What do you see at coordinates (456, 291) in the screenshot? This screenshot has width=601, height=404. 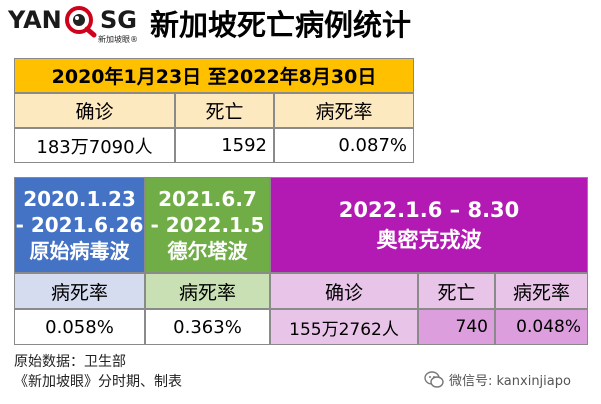 I see `omicron-deaths-header: 死亡` at bounding box center [456, 291].